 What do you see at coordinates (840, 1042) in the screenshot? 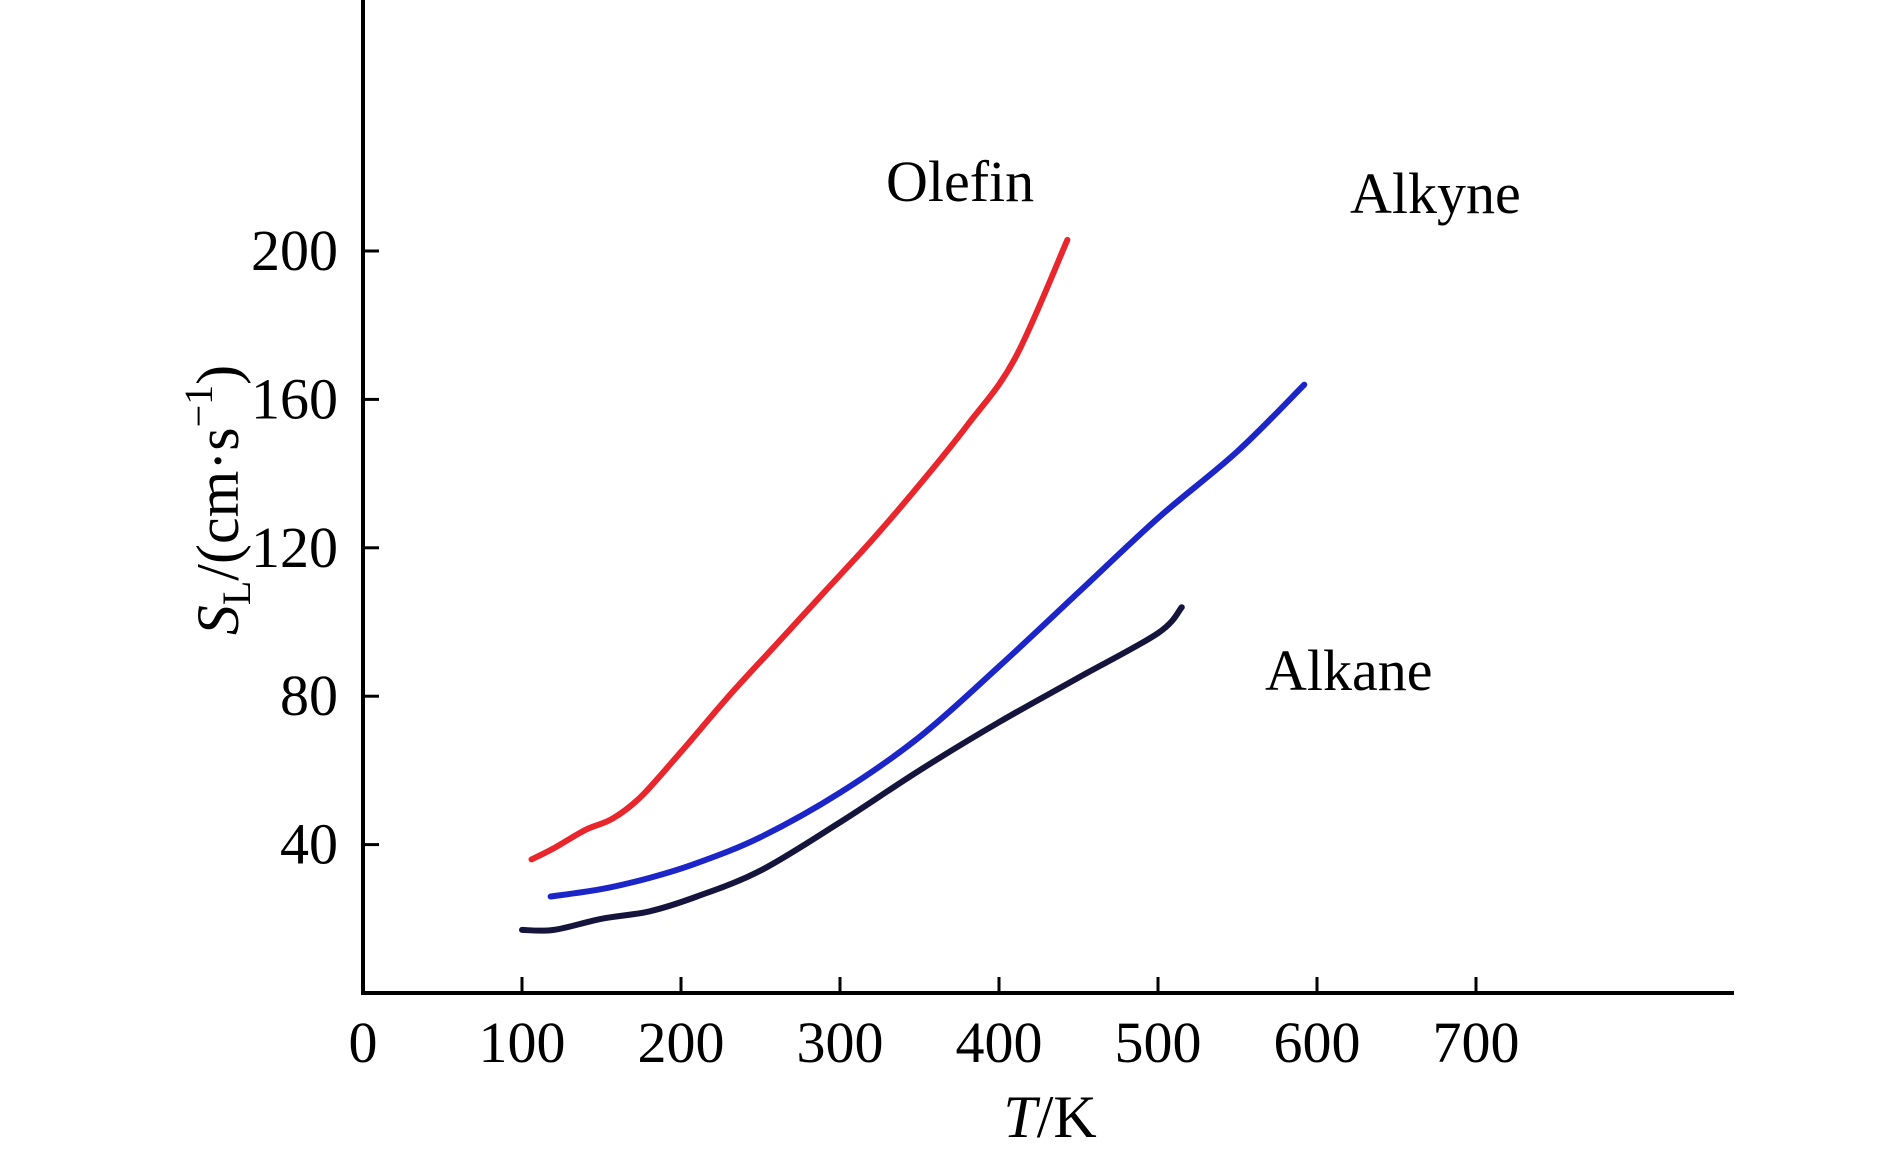
I see `x-tick-label: 300` at bounding box center [840, 1042].